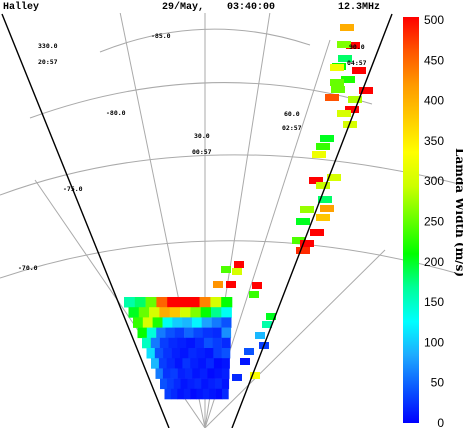  Describe the element at coordinates (251, 7) in the screenshot. I see `header-time: 03:40:00` at that location.